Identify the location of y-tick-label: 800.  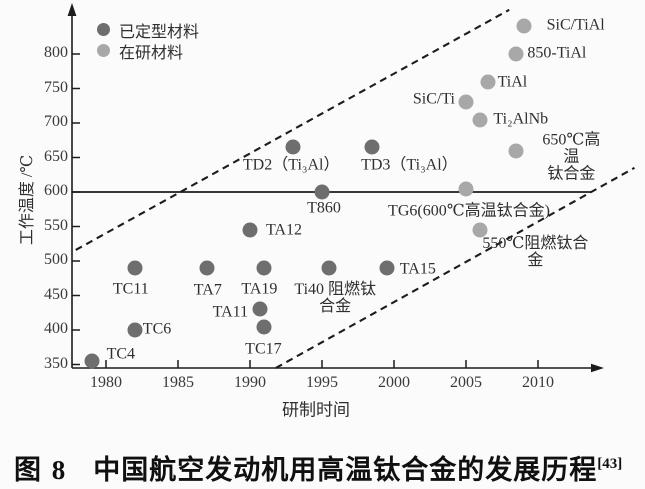
(56, 52).